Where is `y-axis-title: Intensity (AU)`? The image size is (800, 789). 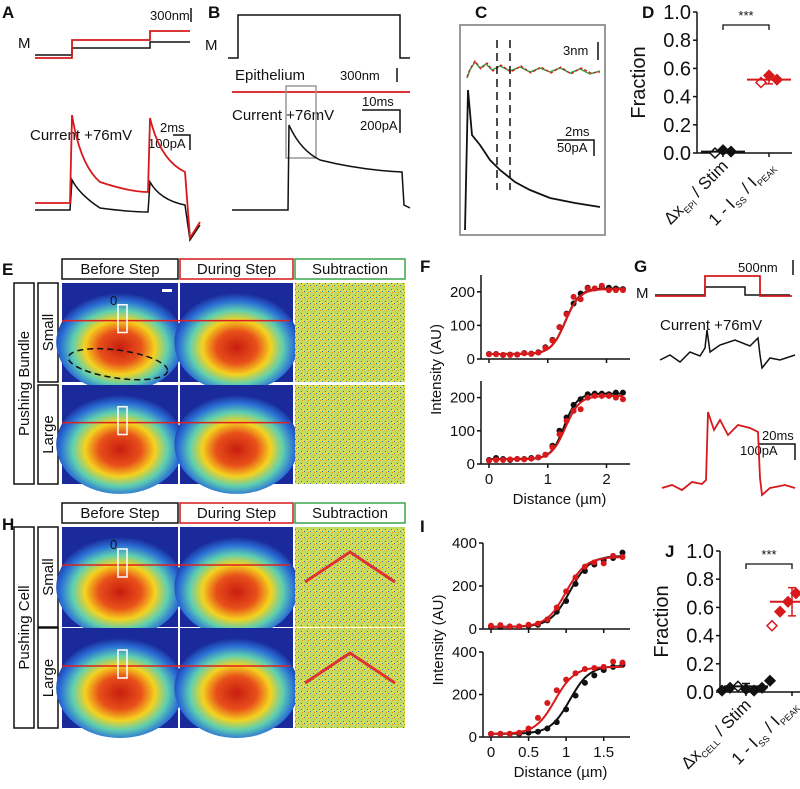
y-axis-title: Intensity (AU) is located at coordinates (438, 640).